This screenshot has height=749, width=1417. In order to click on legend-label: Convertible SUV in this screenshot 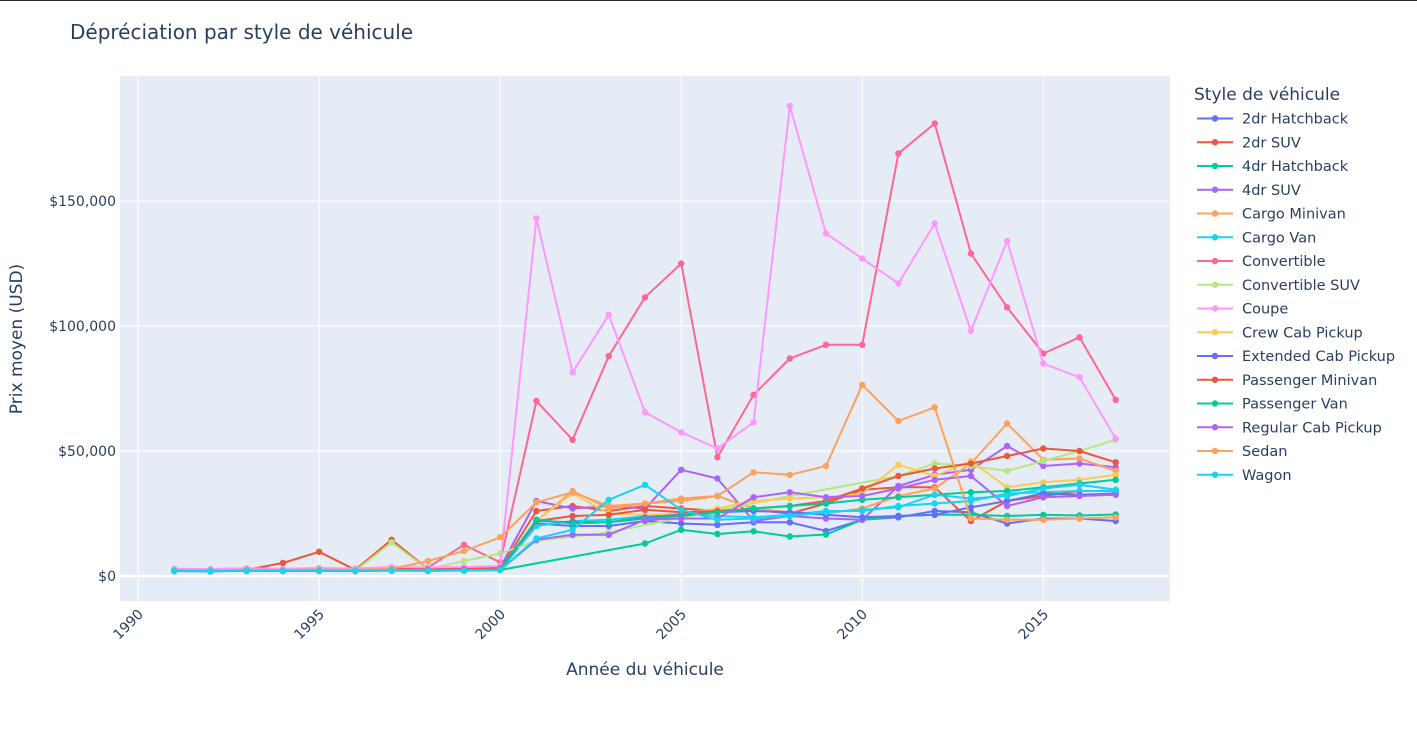, I will do `click(1301, 286)`.